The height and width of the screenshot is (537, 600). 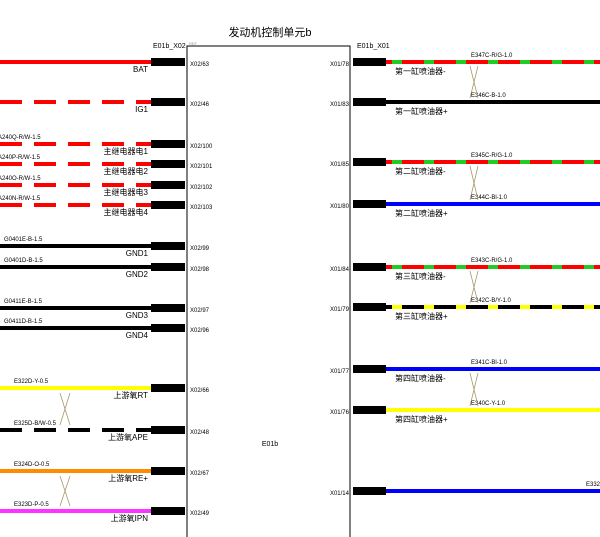 What do you see at coordinates (201, 167) in the screenshot?
I see `pin-number: X02/101` at bounding box center [201, 167].